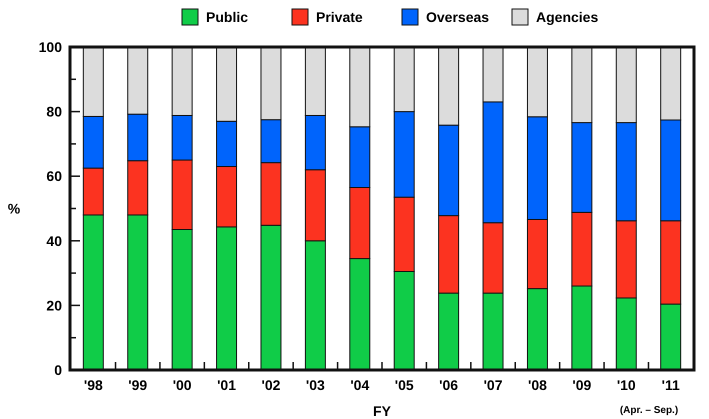 Image resolution: width=709 pixels, height=419 pixels. What do you see at coordinates (567, 17) in the screenshot?
I see `legend-label: Agencies` at bounding box center [567, 17].